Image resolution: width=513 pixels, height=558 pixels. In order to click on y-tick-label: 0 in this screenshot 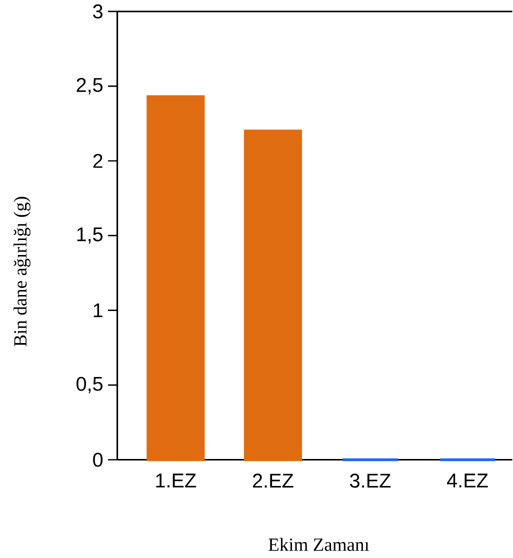, I will do `click(98, 459)`.